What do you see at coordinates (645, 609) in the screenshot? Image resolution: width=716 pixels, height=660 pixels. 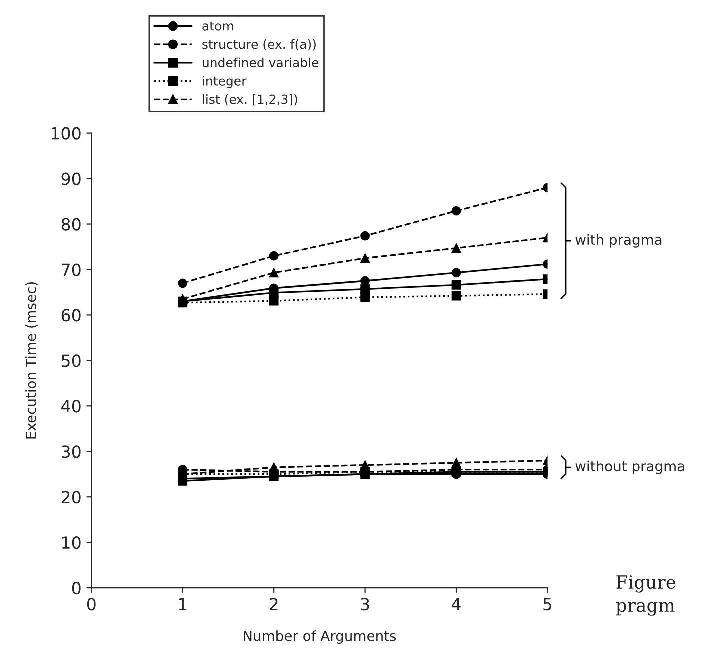 I see `text: pragm` at bounding box center [645, 609].